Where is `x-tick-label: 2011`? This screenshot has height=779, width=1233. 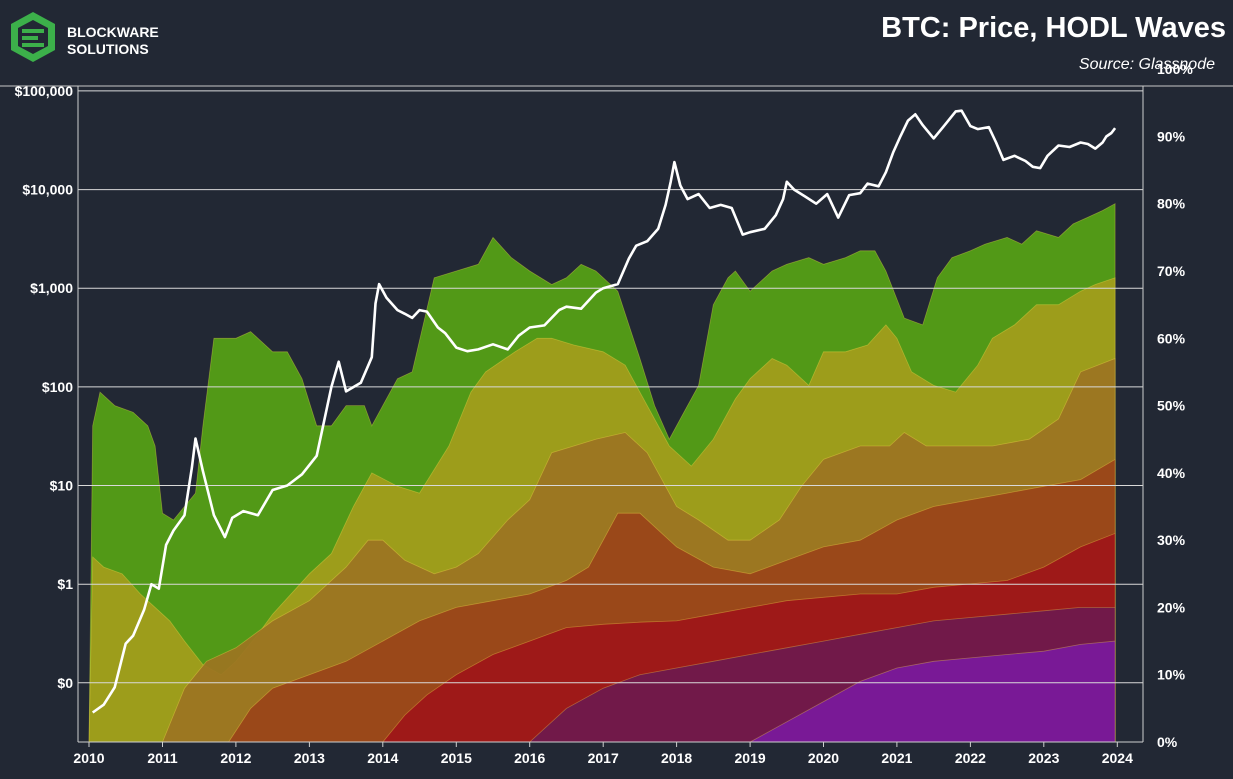
x-tick-label: 2011 is located at coordinates (162, 758).